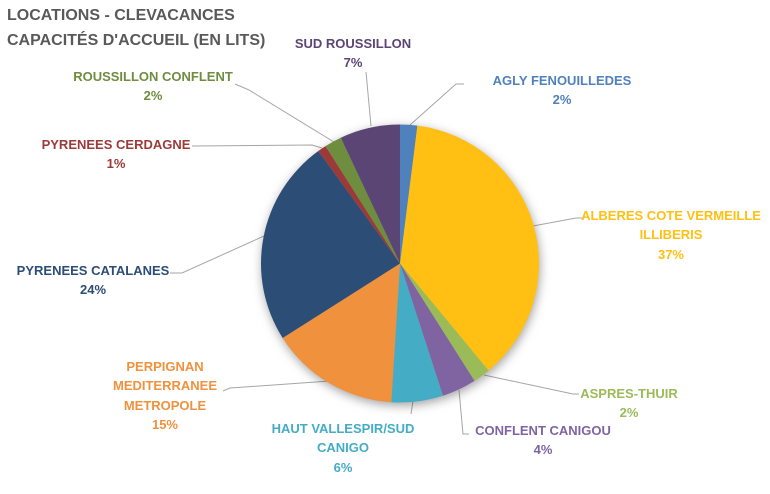  What do you see at coordinates (116, 144) in the screenshot?
I see `slice-label-name-line: PYRENEES CERDAGNE` at bounding box center [116, 144].